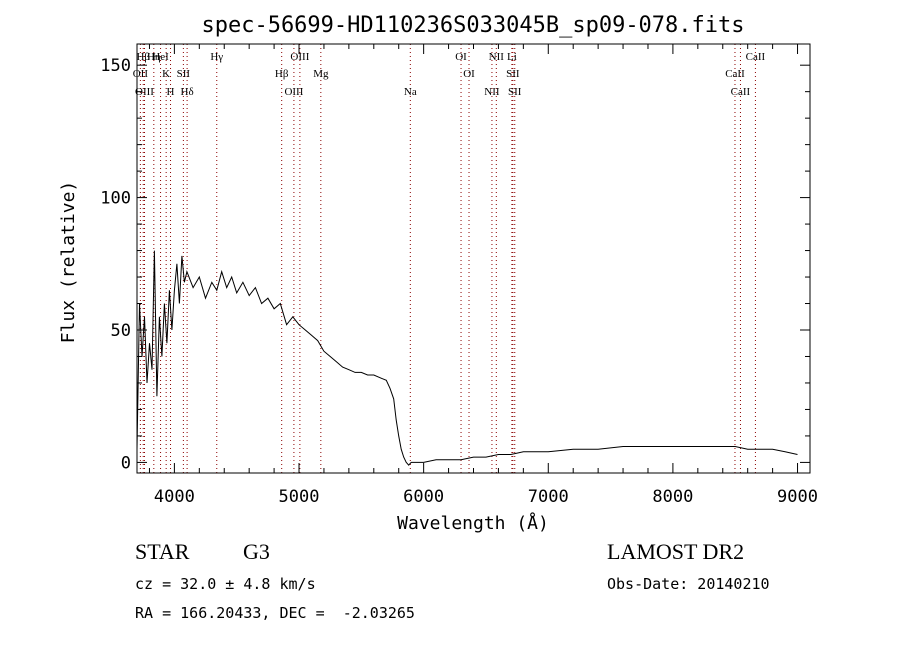 This screenshot has width=900, height=649. Describe the element at coordinates (141, 74) in the screenshot. I see `spectral-line-label: OII` at that location.